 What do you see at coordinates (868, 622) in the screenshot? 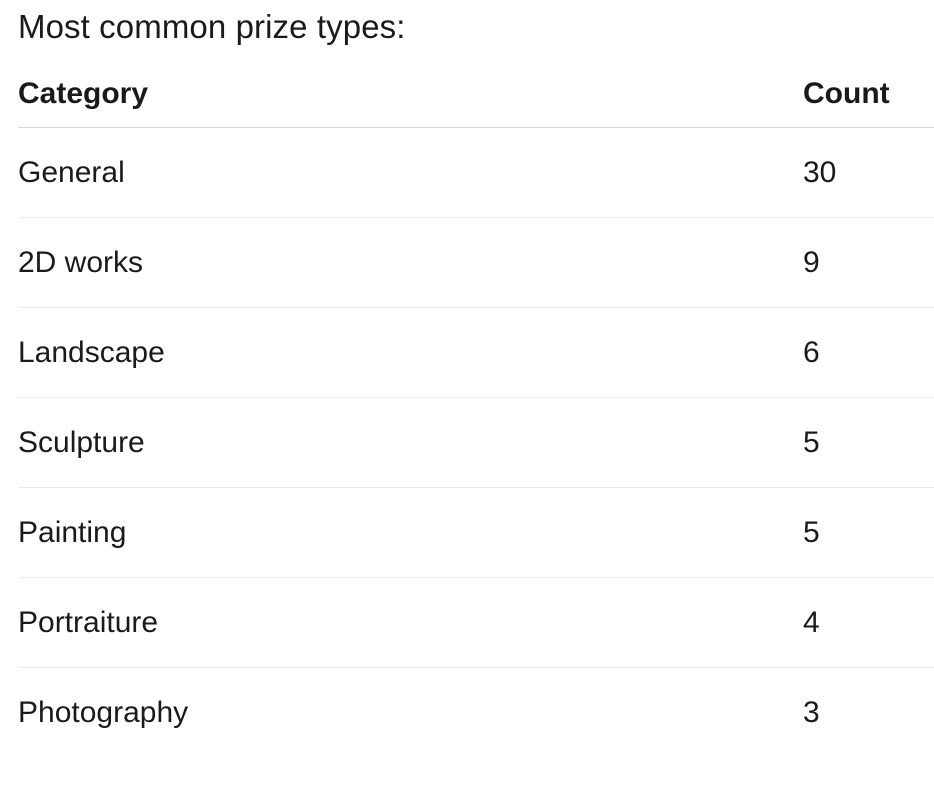
I see `count-cell: 4` at bounding box center [868, 622].